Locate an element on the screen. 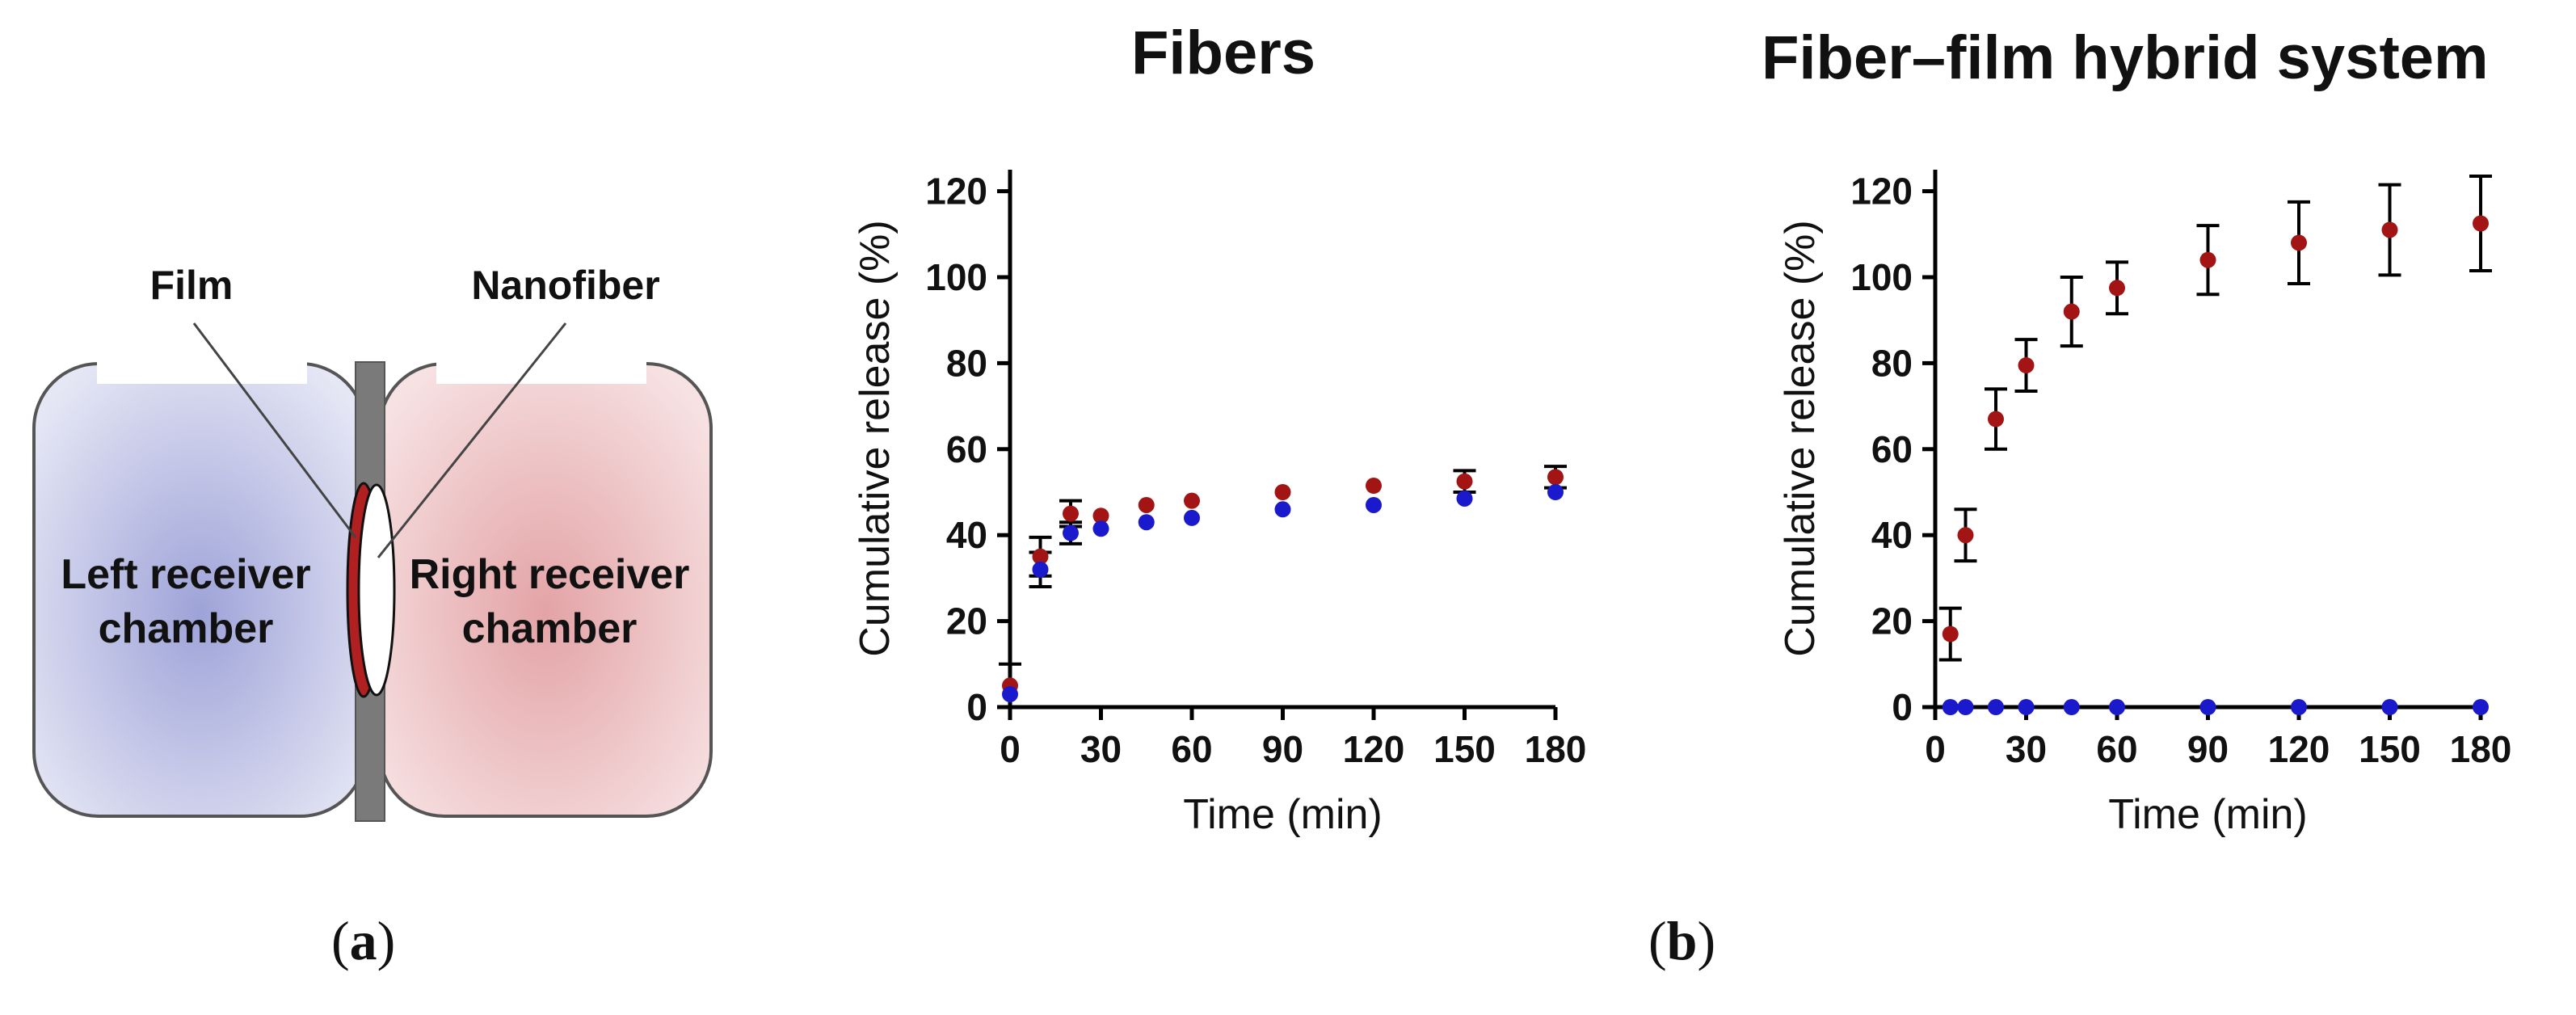  film-label-box is located at coordinates (202, 279).